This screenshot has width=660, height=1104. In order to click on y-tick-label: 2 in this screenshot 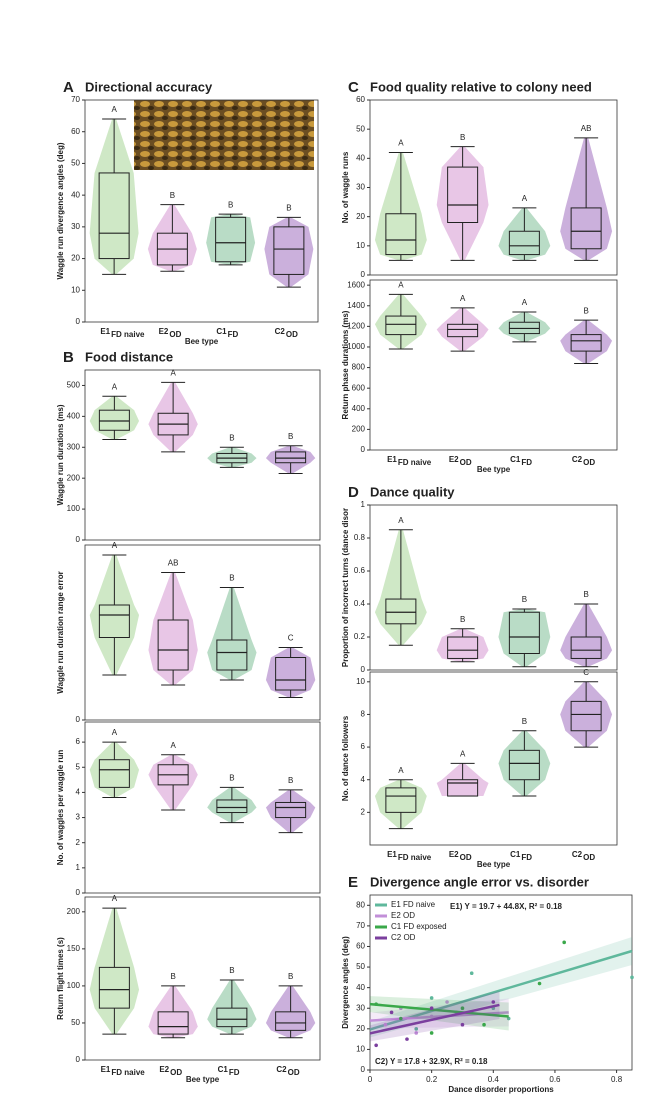, I will do `click(78, 842)`.